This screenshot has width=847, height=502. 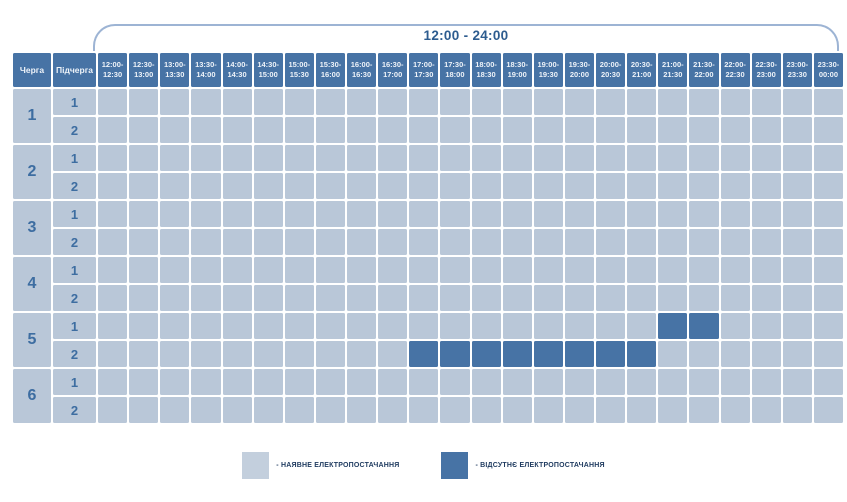 What do you see at coordinates (673, 70) in the screenshot?
I see `time-slot-header: 21:00- 21:30` at bounding box center [673, 70].